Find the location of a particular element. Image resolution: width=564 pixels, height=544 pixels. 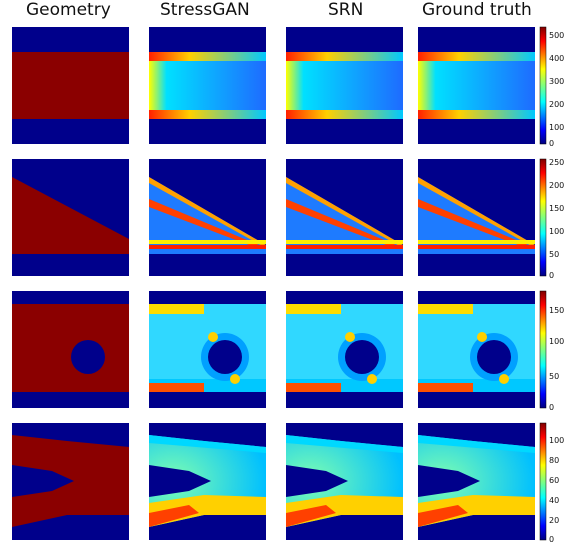

row2-srn is located at coordinates (344, 217).